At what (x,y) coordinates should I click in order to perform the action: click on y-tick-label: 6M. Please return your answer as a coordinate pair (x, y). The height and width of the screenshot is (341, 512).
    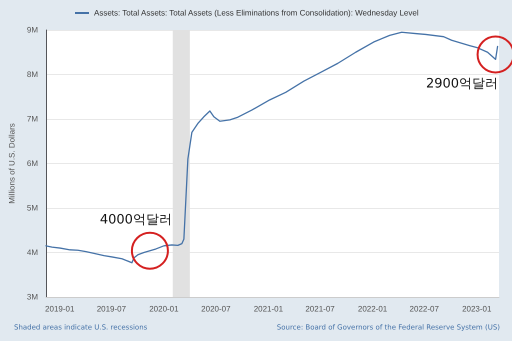
    Looking at the image, I should click on (32, 163).